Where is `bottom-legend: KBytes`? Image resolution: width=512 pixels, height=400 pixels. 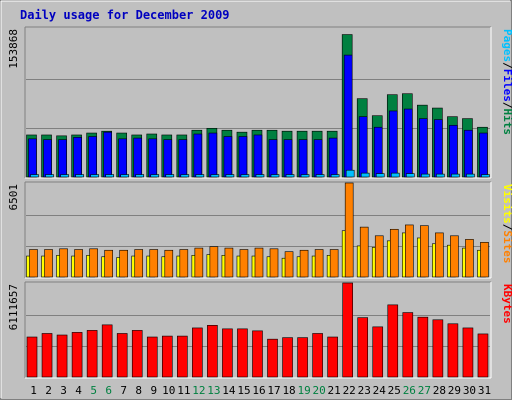
bottom-legend: KBytes is located at coordinates (506, 304).